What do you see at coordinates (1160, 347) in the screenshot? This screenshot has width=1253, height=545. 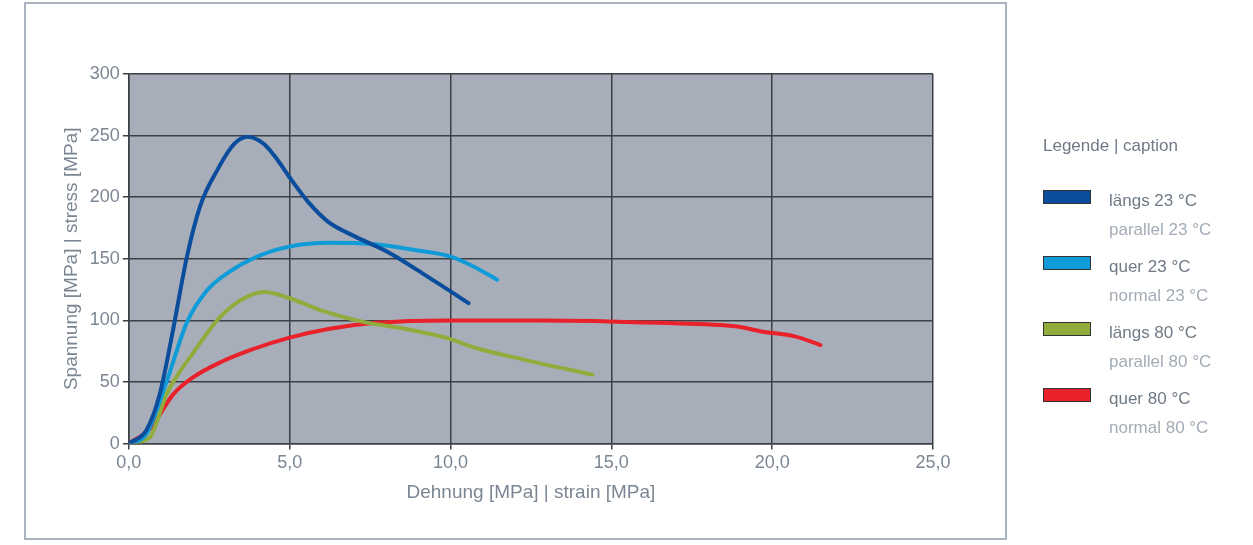 I see `legend-label: längs 80 °C parallel 80 °C` at bounding box center [1160, 347].